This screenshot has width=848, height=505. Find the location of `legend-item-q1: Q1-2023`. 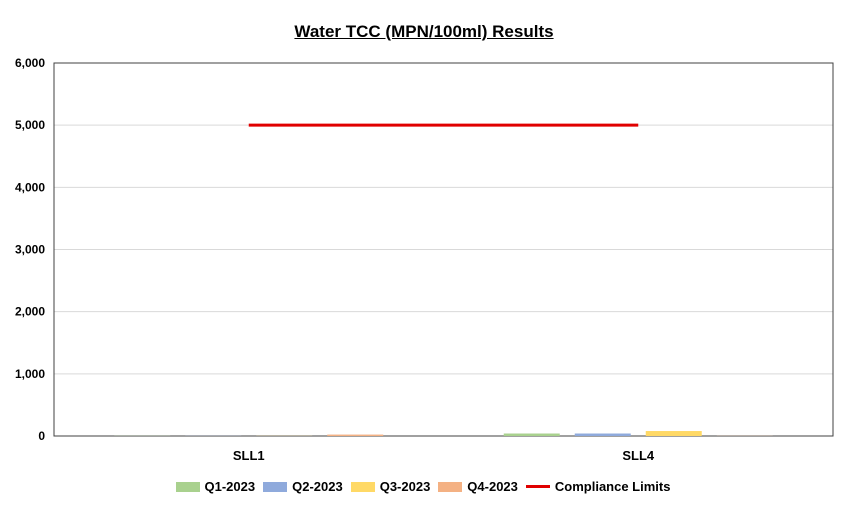

legend-item-q1: Q1-2023 is located at coordinates (215, 486).